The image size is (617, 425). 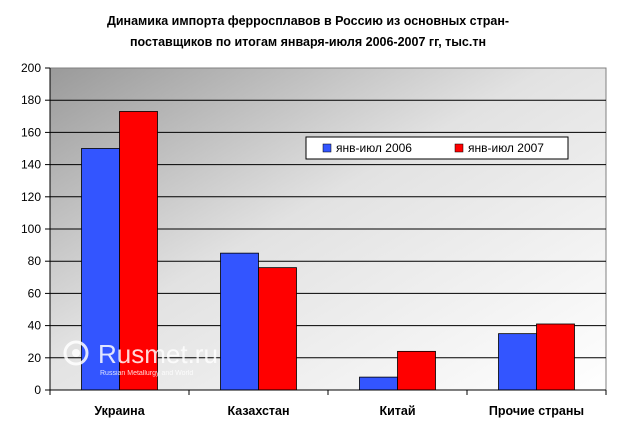 I want to click on y-tick-label: 160, so click(x=31, y=132).